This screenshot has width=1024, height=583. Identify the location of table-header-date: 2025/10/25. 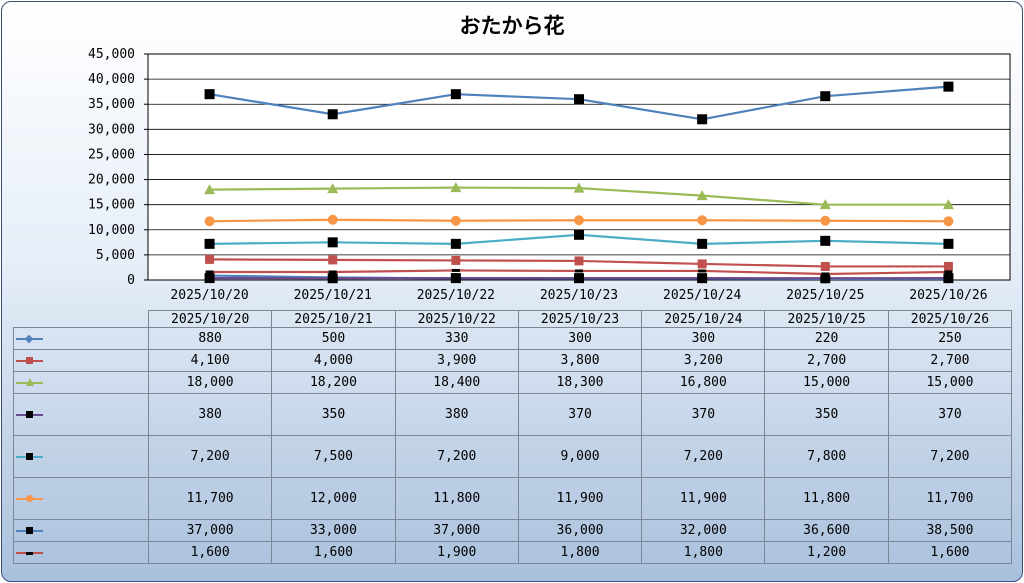
(826, 319).